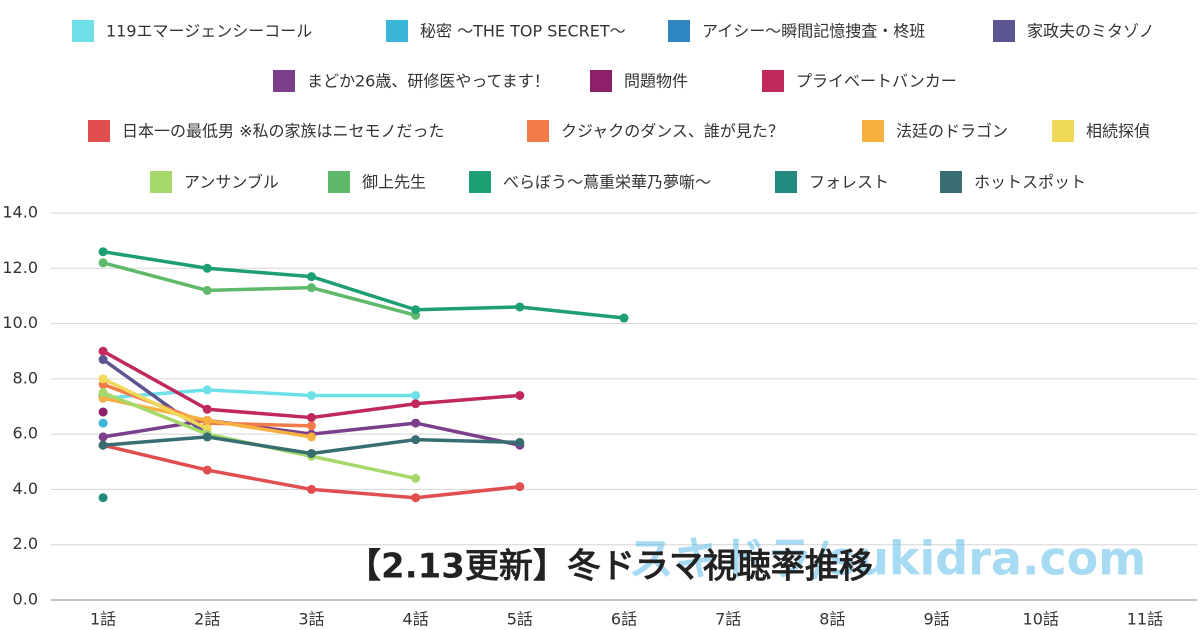 The height and width of the screenshot is (630, 1200). I want to click on legend-label: ホットスポット, so click(1030, 182).